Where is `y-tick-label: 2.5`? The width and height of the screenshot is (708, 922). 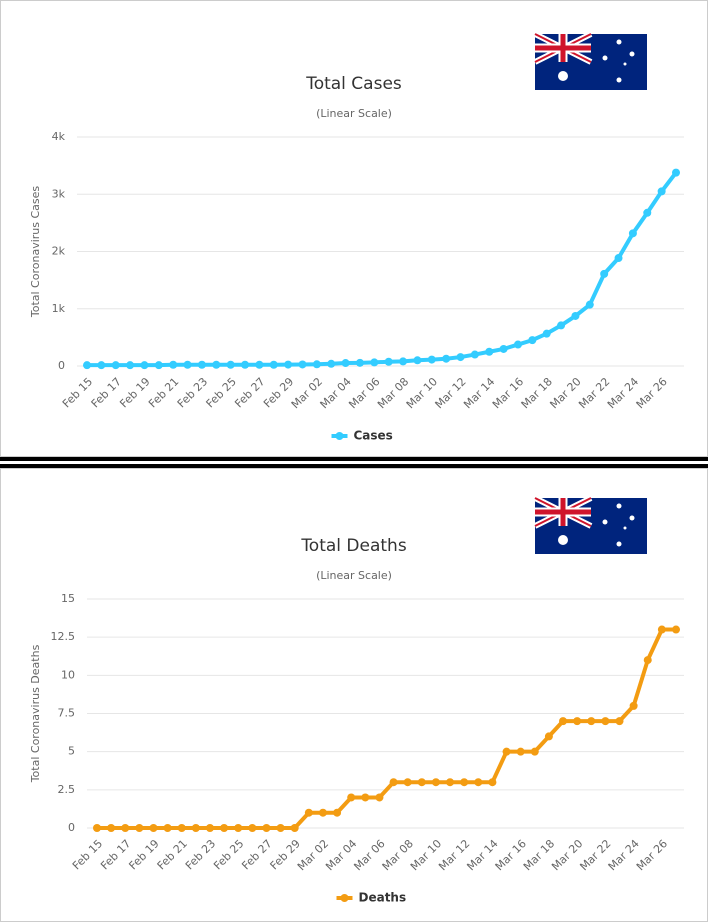 y-tick-label: 2.5 is located at coordinates (67, 789).